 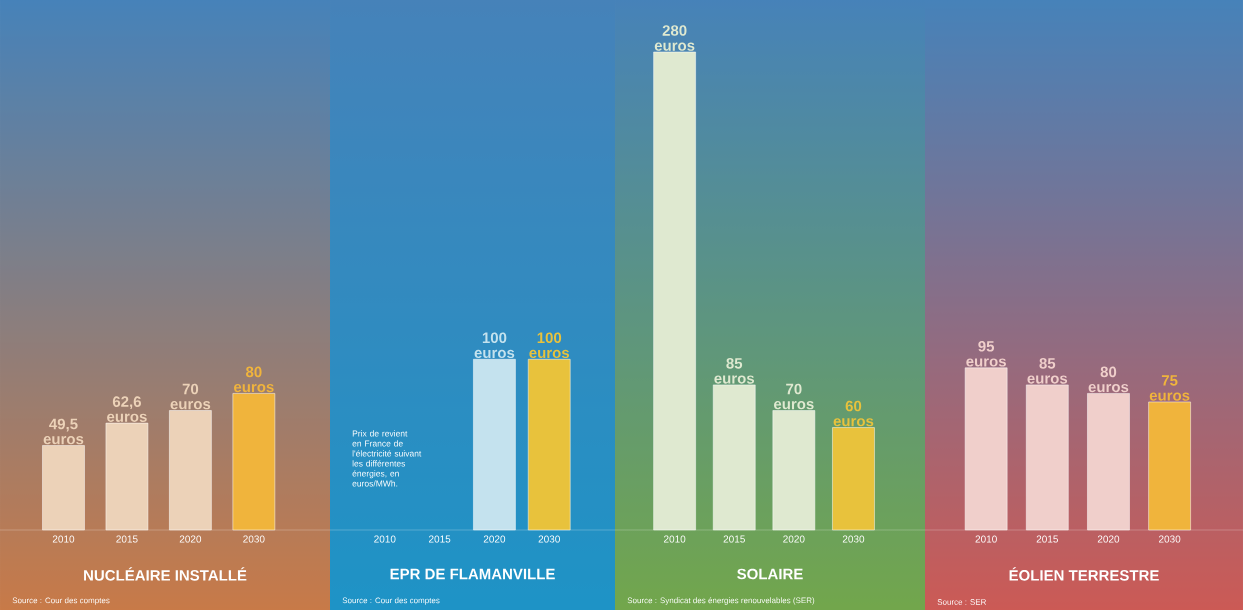 What do you see at coordinates (63, 431) in the screenshot?
I see `data-label: 49,5 euros` at bounding box center [63, 431].